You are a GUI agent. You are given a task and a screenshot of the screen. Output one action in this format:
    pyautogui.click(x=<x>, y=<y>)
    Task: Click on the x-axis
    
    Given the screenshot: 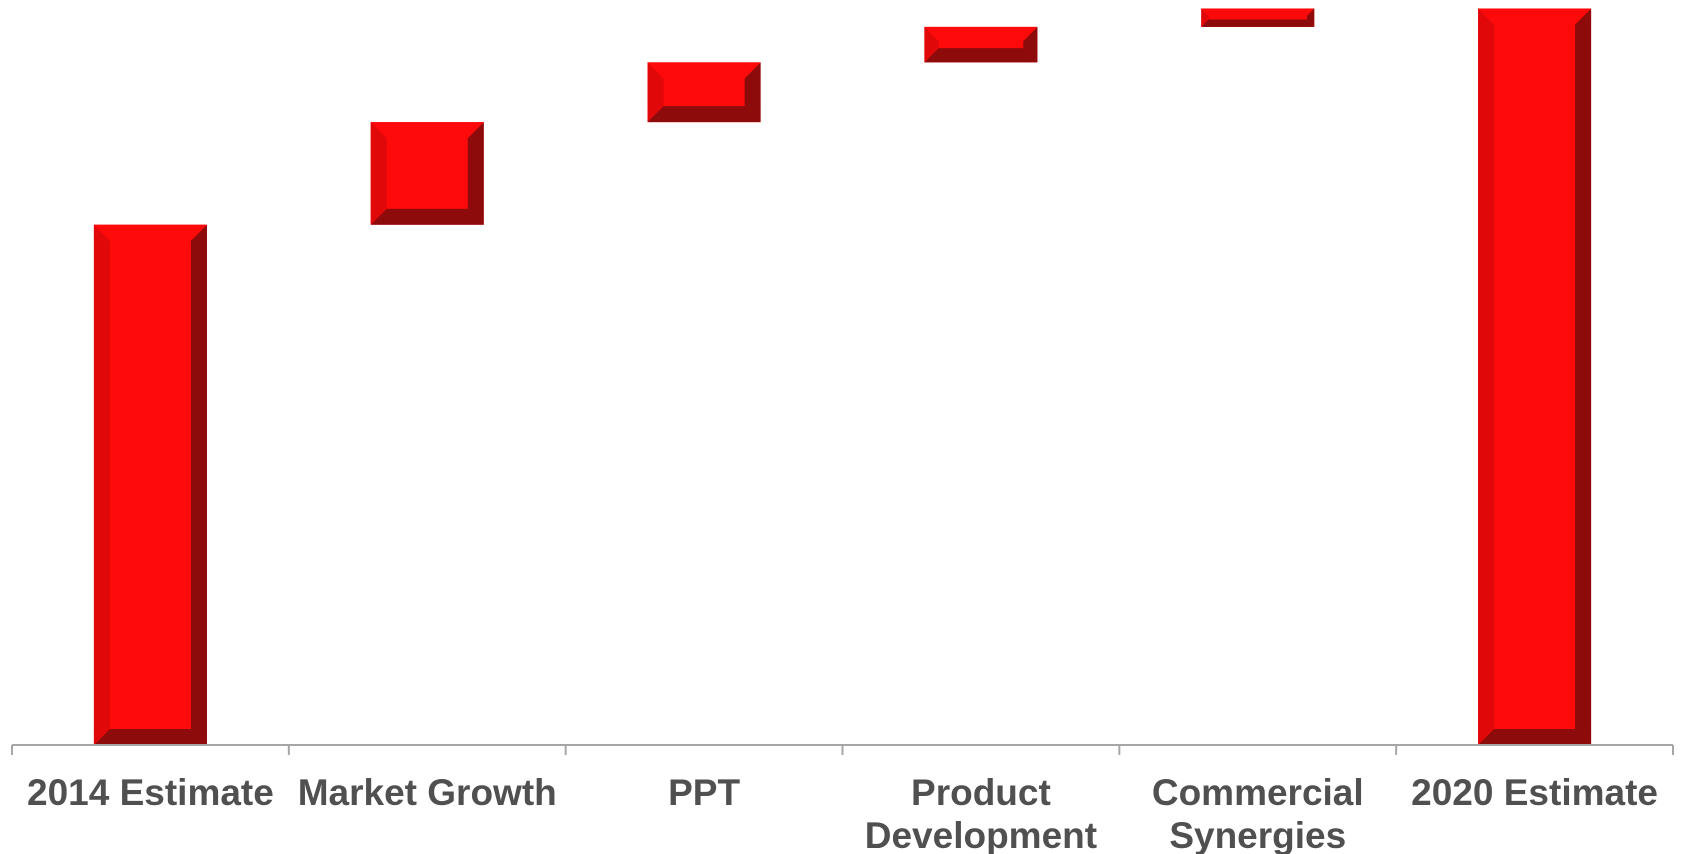 What is the action you would take?
    pyautogui.click(x=842, y=749)
    